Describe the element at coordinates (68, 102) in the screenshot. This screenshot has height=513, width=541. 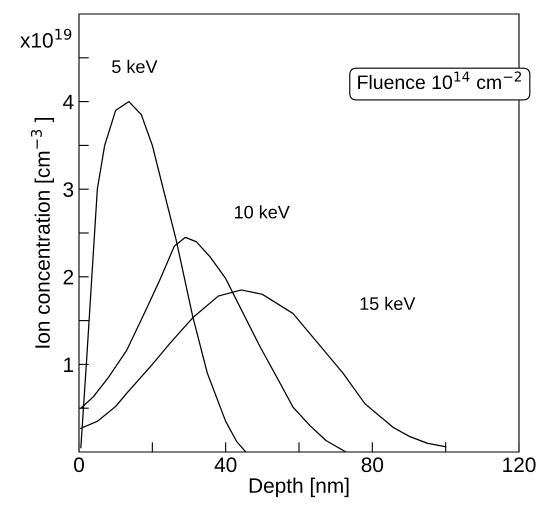
I see `y-tick-label: 4` at that location.